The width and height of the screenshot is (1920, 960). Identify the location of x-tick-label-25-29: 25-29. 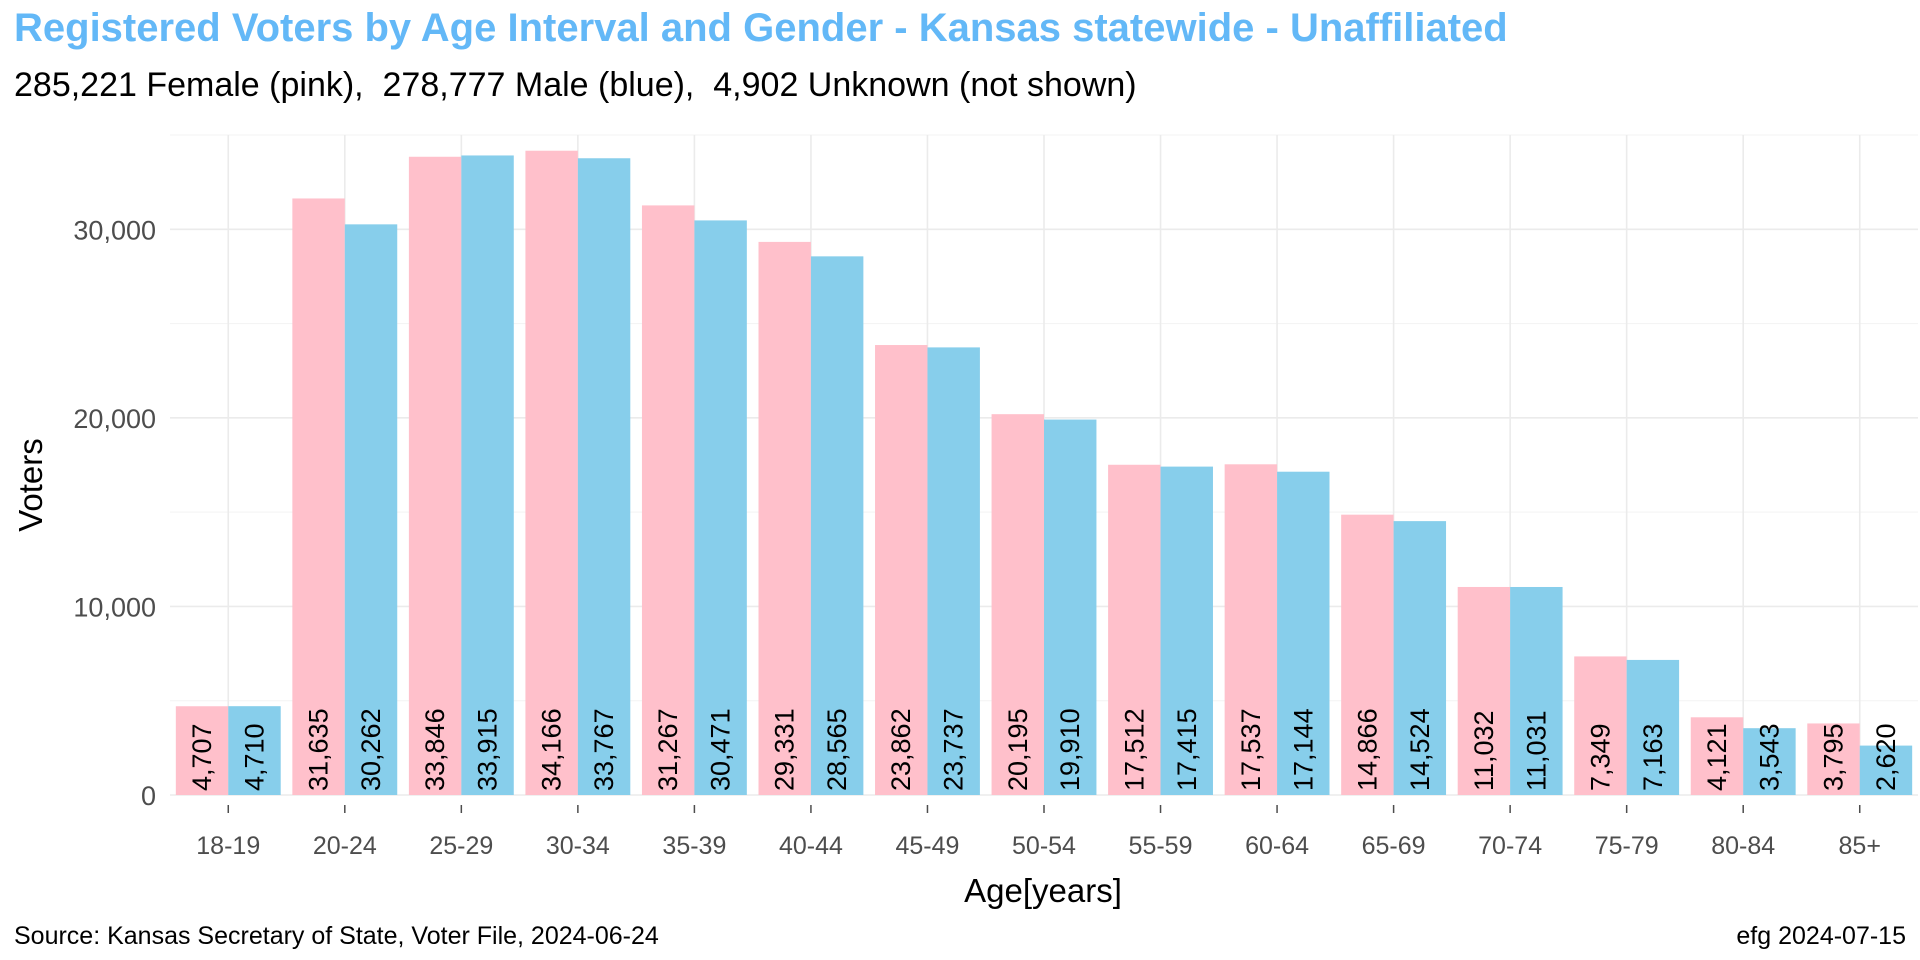
(461, 846).